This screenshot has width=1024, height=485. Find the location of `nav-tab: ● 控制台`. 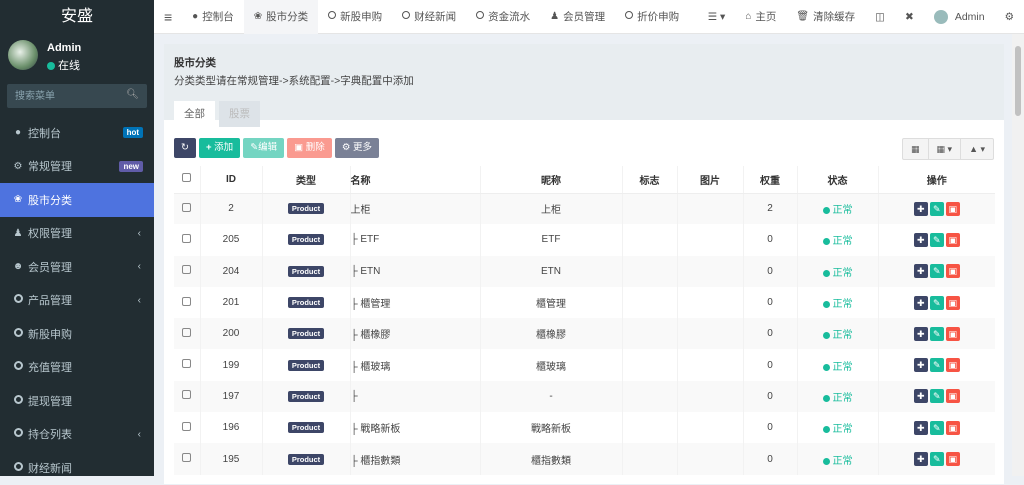

nav-tab: ● 控制台 is located at coordinates (213, 17).